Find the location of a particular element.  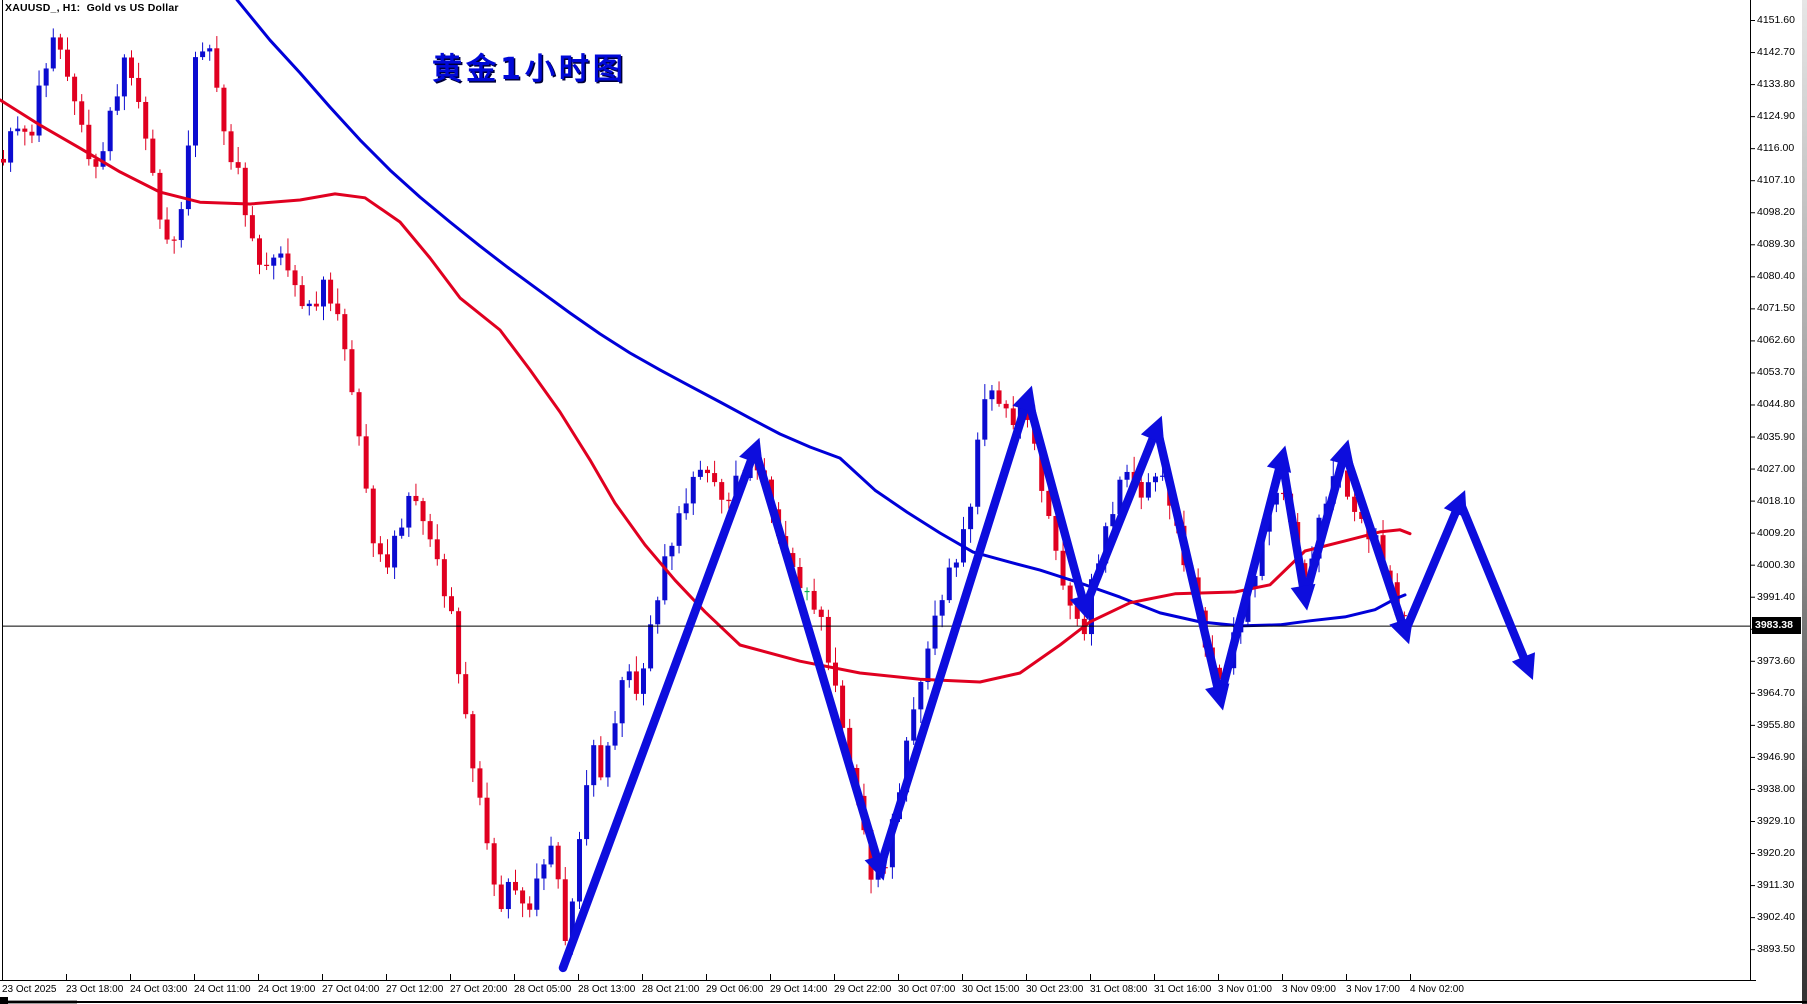

price-tick-label: 4080.40 is located at coordinates (1776, 276).